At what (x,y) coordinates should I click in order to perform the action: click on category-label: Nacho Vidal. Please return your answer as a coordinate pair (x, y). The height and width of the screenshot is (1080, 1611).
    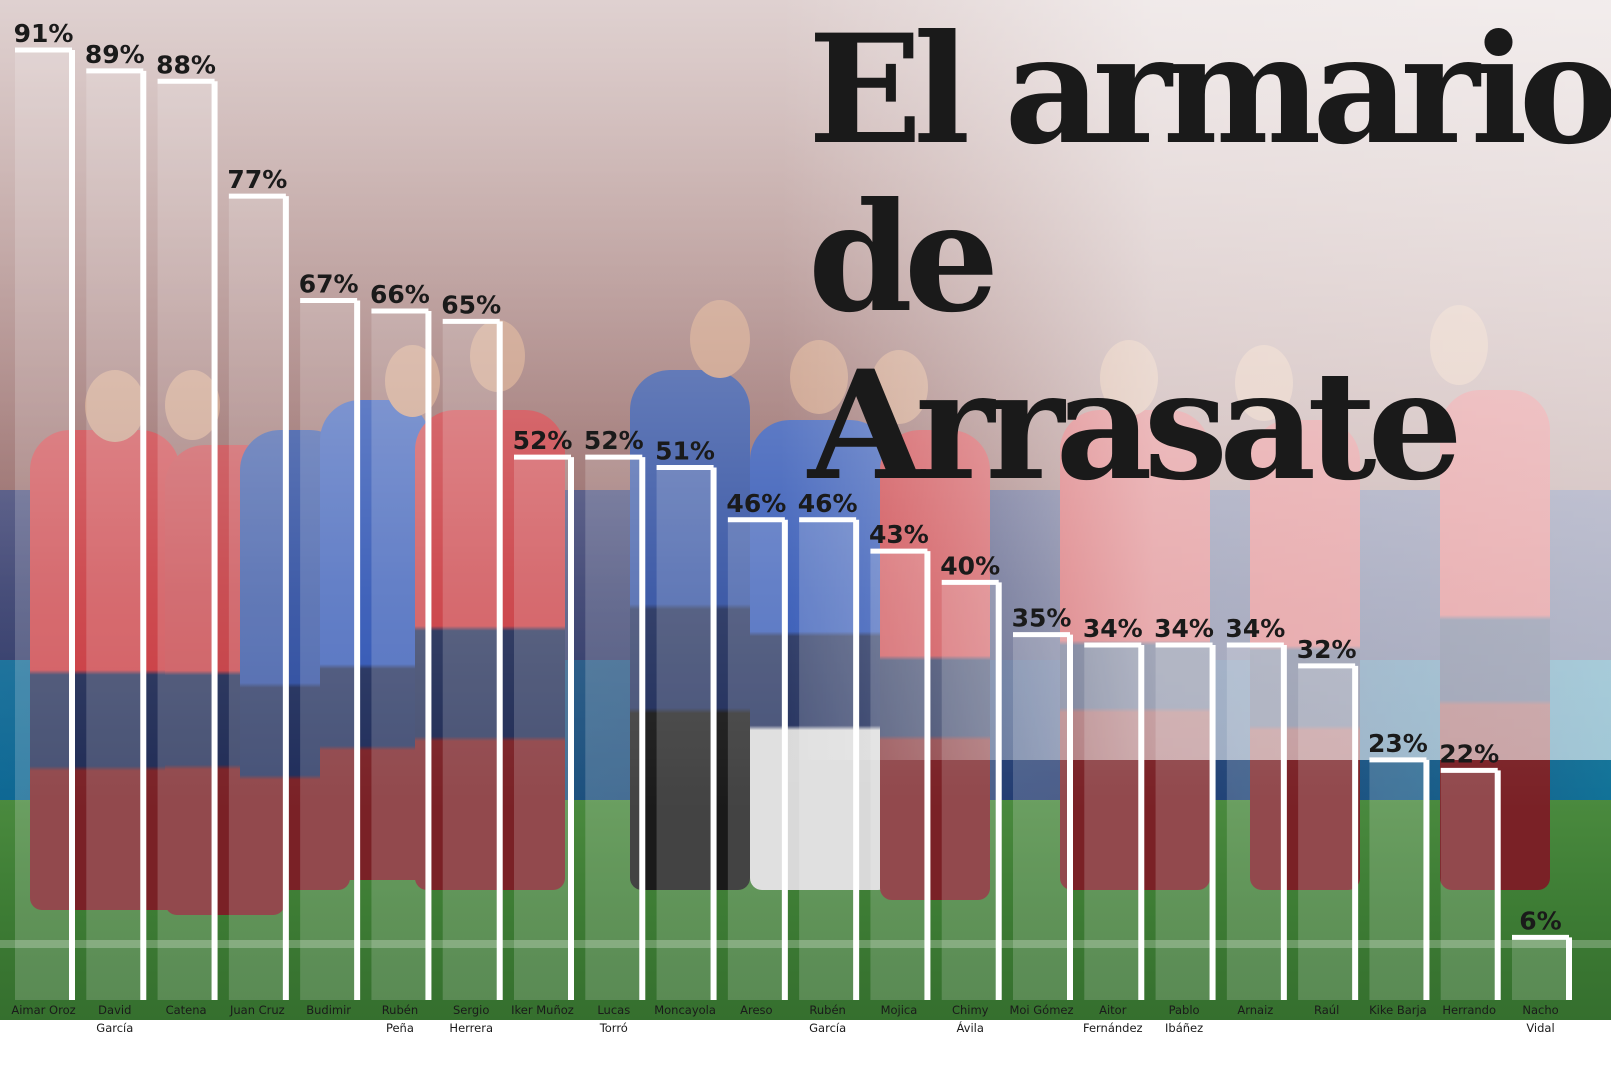
    Looking at the image, I should click on (1540, 1019).